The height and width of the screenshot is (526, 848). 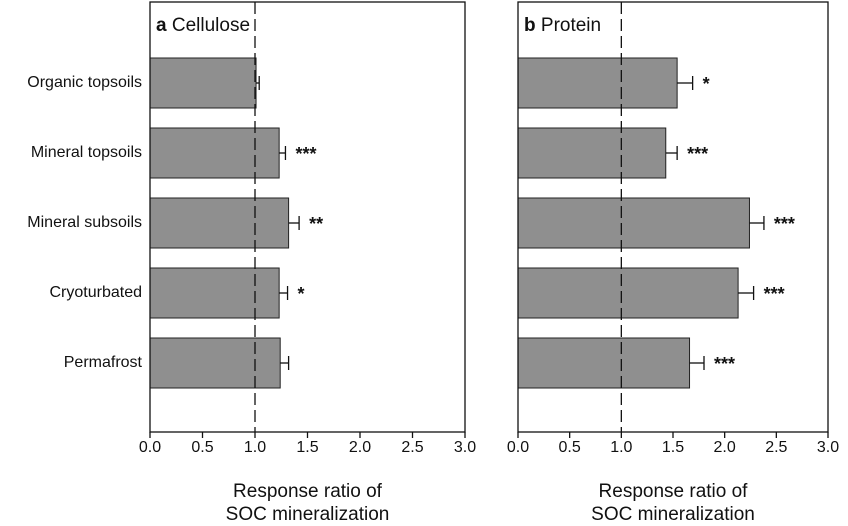 What do you see at coordinates (86, 152) in the screenshot?
I see `y-tick-label: Mineral topsoils` at bounding box center [86, 152].